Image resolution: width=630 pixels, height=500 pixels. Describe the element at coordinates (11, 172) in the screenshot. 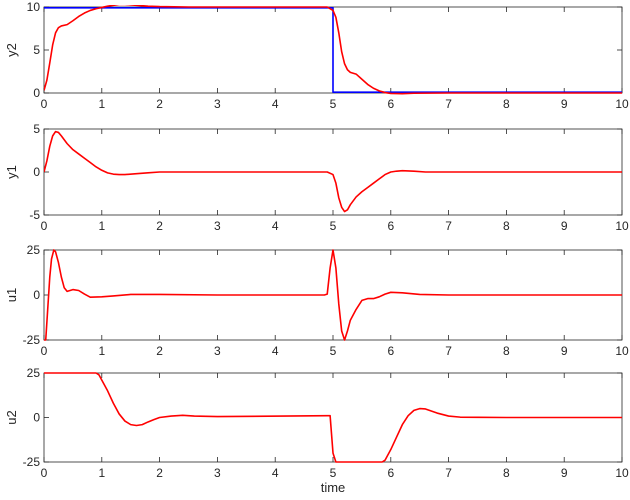

I see `y-axis-label: y1` at that location.